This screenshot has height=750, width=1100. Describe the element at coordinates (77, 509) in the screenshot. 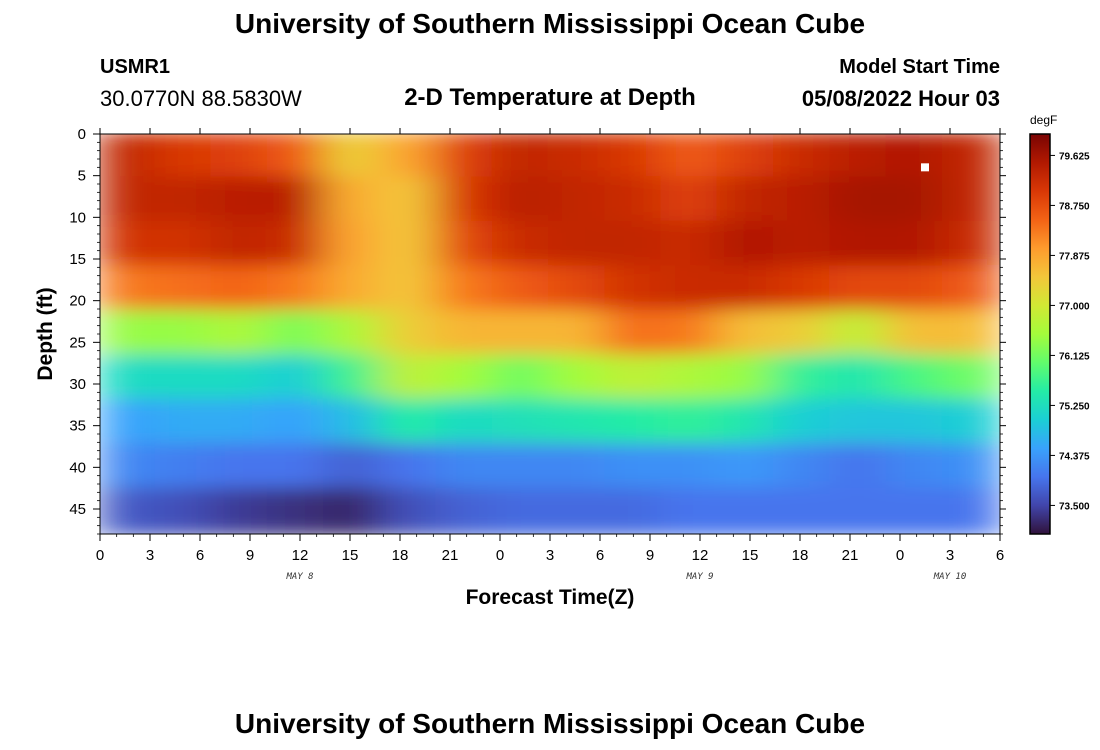

I see `y-tick-label: 45` at that location.